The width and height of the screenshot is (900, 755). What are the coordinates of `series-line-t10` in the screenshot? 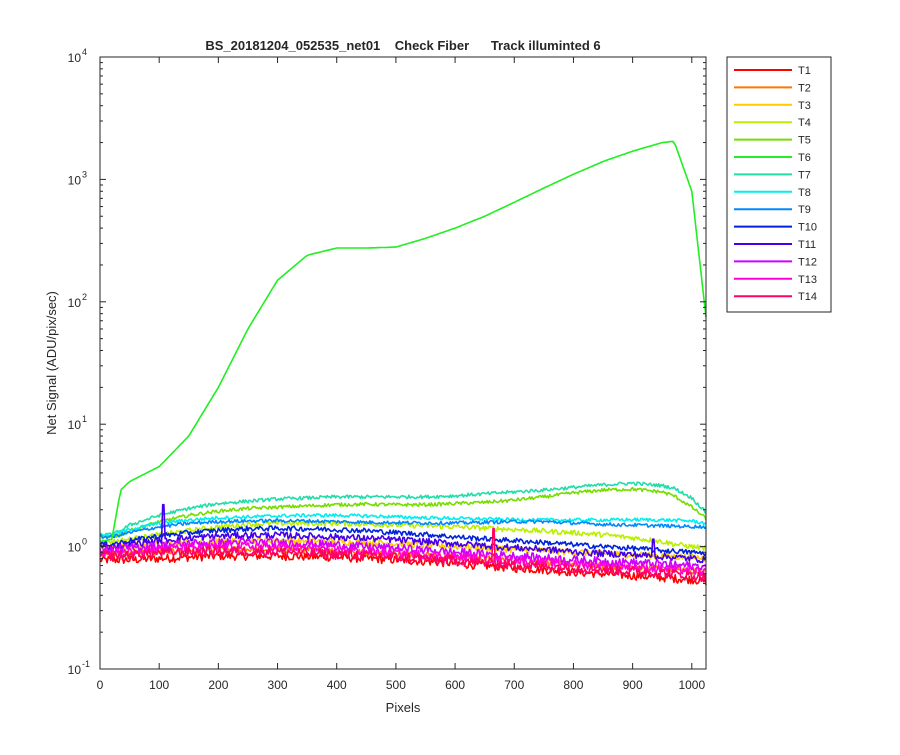 It's located at (403, 541).